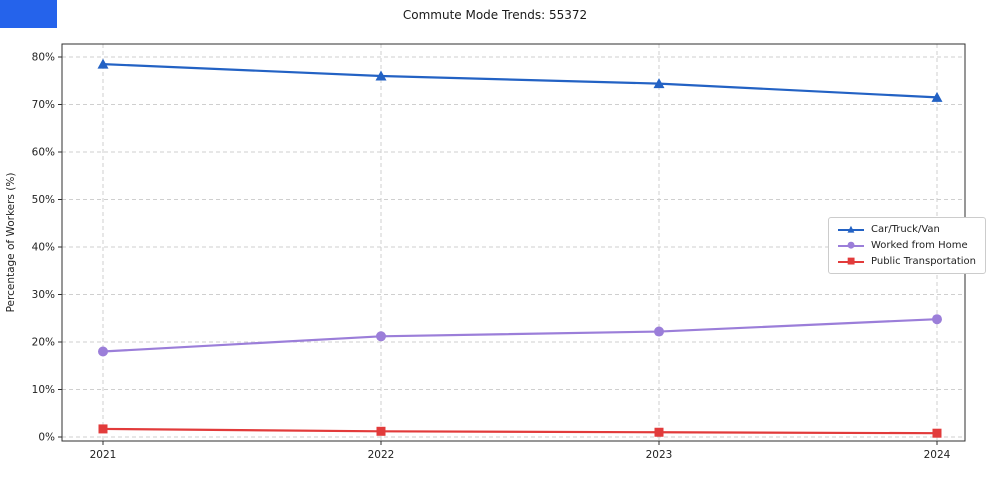 Image resolution: width=990 pixels, height=490 pixels. Describe the element at coordinates (43, 343) in the screenshot. I see `y-tick-label: 20%` at that location.